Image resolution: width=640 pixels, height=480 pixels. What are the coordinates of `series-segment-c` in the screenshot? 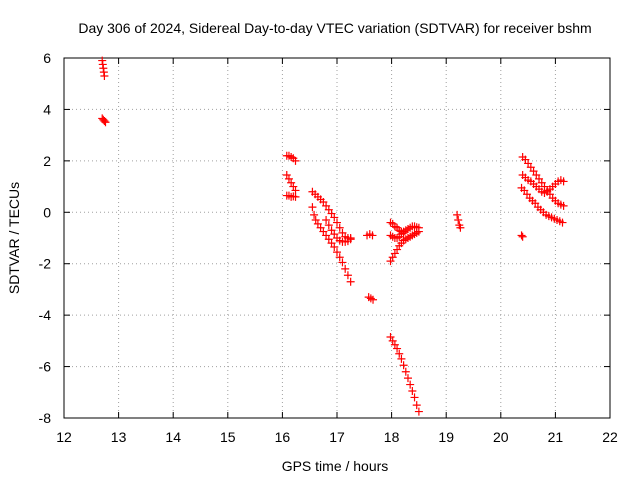 It's located at (291, 158).